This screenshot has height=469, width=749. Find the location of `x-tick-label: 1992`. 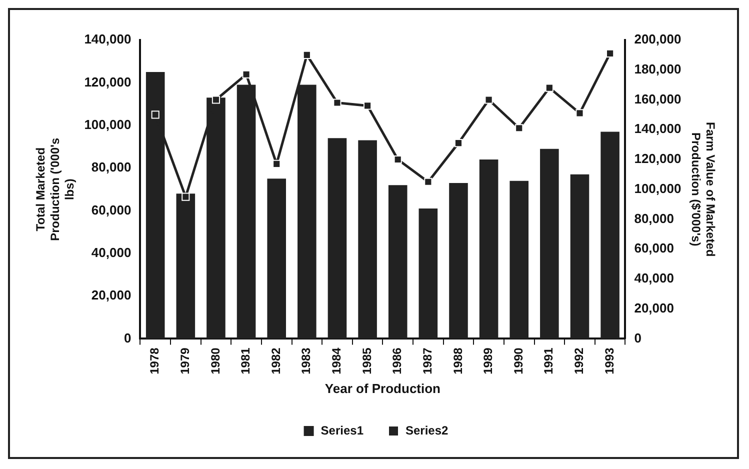

x-tick-label: 1992 is located at coordinates (579, 360).